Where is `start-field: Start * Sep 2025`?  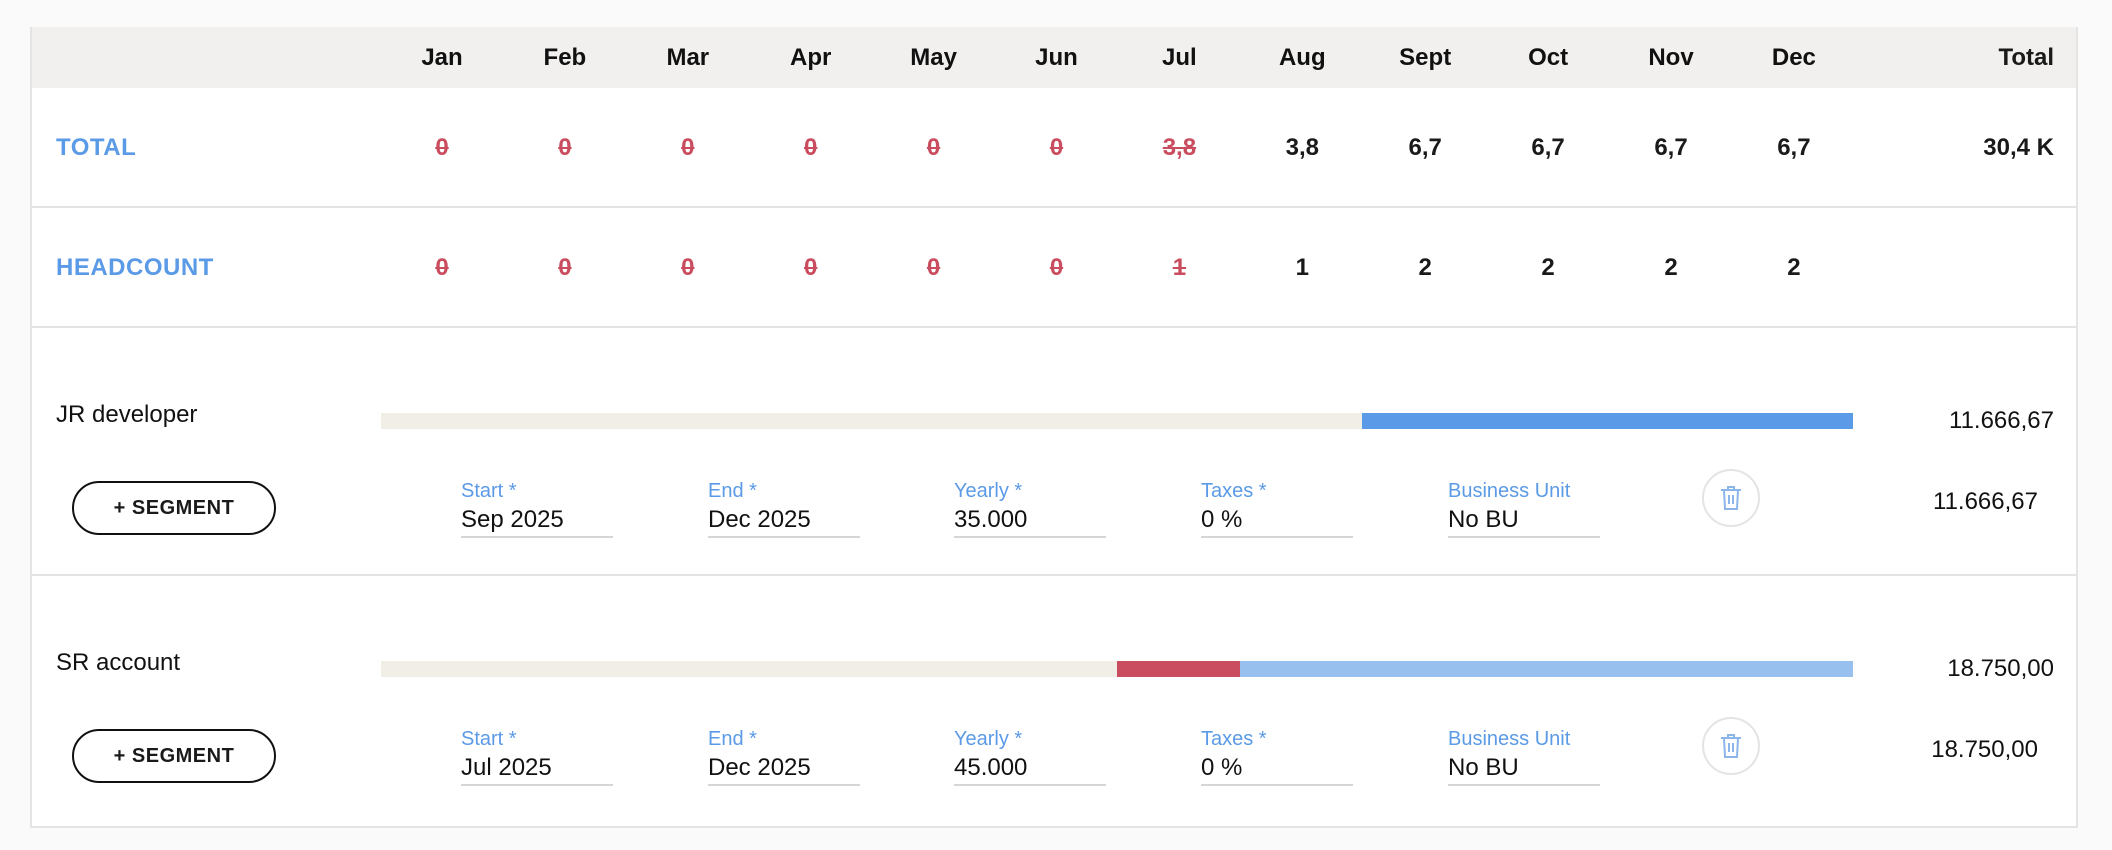 start-field: Start * Sep 2025 is located at coordinates (537, 508).